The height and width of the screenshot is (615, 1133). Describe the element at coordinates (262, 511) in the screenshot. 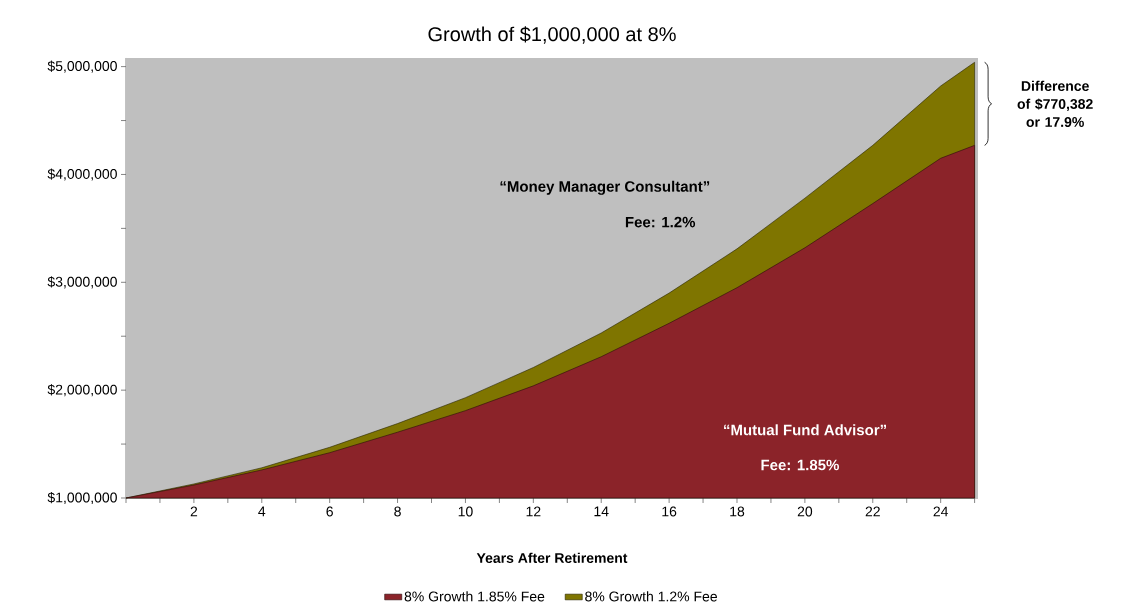

I see `x-tick-label: 4` at that location.